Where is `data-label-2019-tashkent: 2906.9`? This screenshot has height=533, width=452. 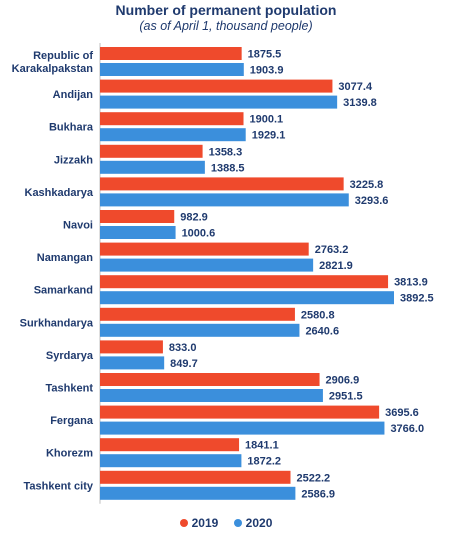 data-label-2019-tashkent: 2906.9 is located at coordinates (343, 381).